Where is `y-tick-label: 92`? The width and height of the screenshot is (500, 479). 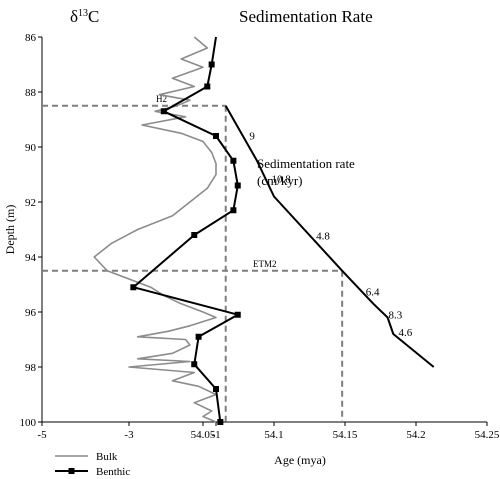 y-tick-label: 92 is located at coordinates (30, 203).